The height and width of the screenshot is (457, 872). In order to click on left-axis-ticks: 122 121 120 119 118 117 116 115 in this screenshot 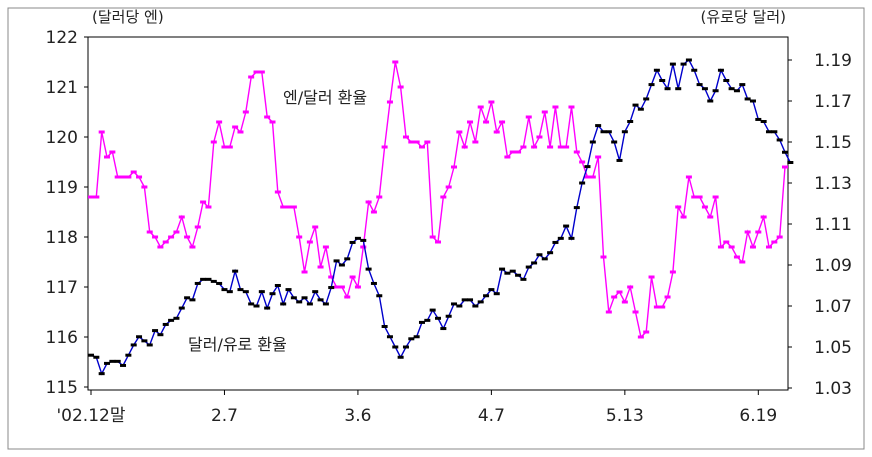, I will do `click(67, 213)`.